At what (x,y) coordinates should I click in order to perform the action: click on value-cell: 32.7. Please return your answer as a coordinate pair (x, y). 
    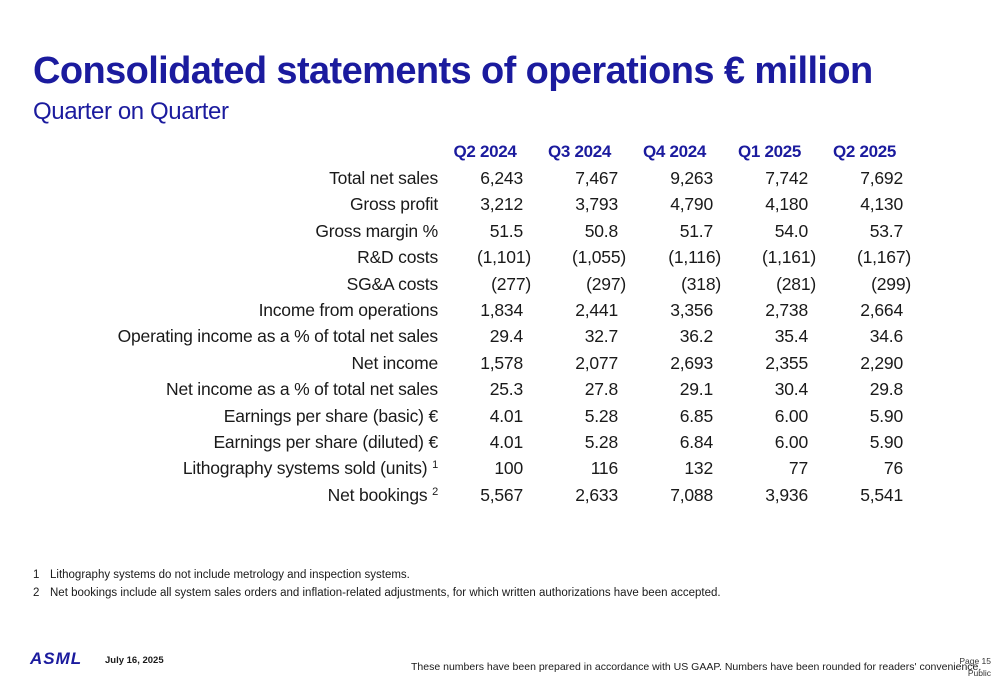
    Looking at the image, I should click on (601, 336).